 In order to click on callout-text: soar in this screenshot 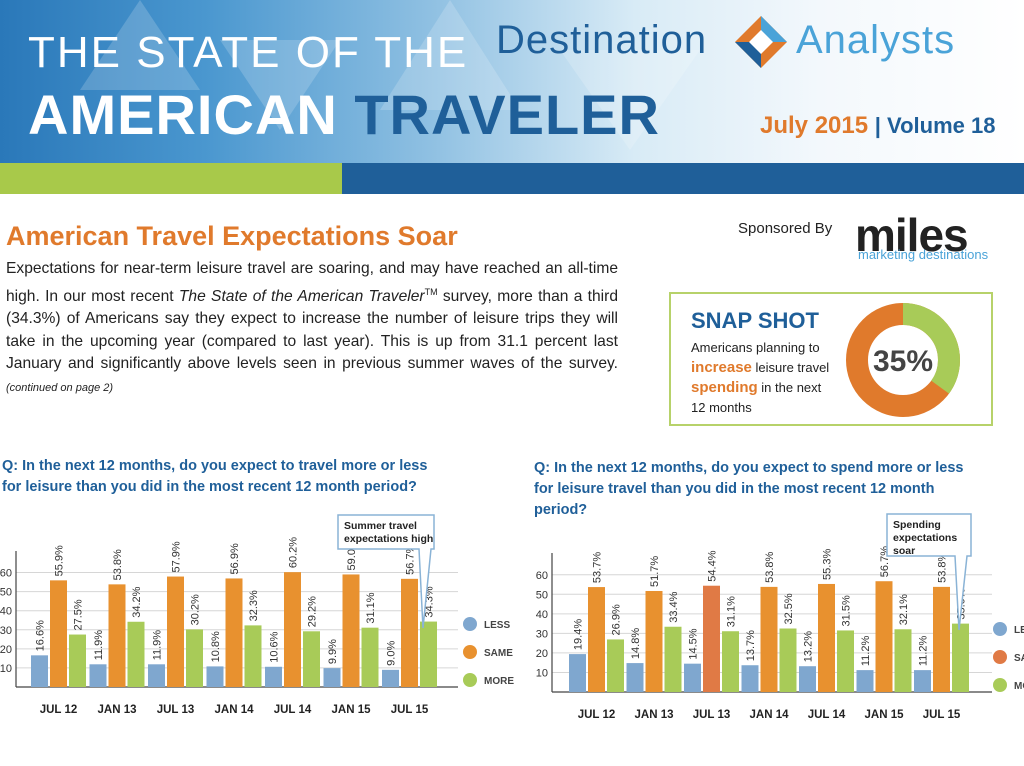, I will do `click(904, 551)`.